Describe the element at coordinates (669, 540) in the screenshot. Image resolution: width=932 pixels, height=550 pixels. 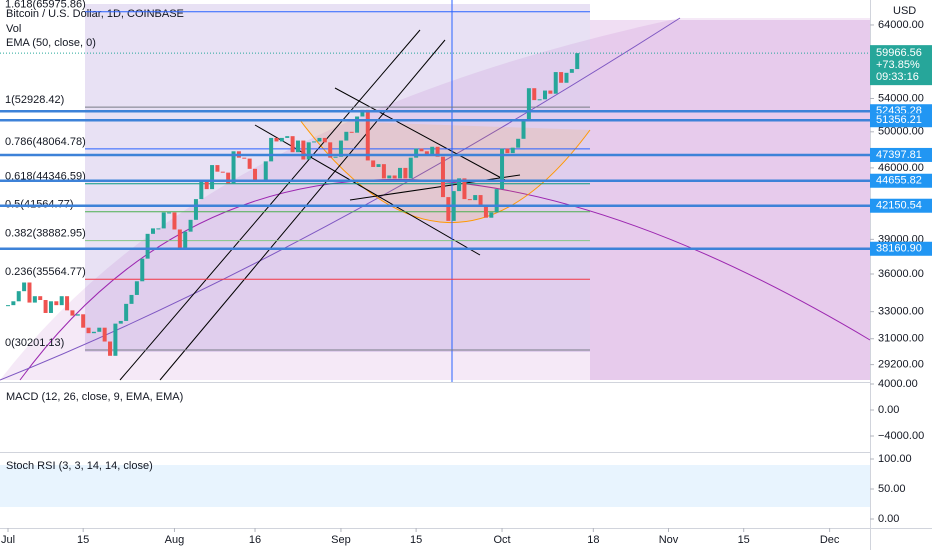
I see `x-tick-label: Nov` at that location.